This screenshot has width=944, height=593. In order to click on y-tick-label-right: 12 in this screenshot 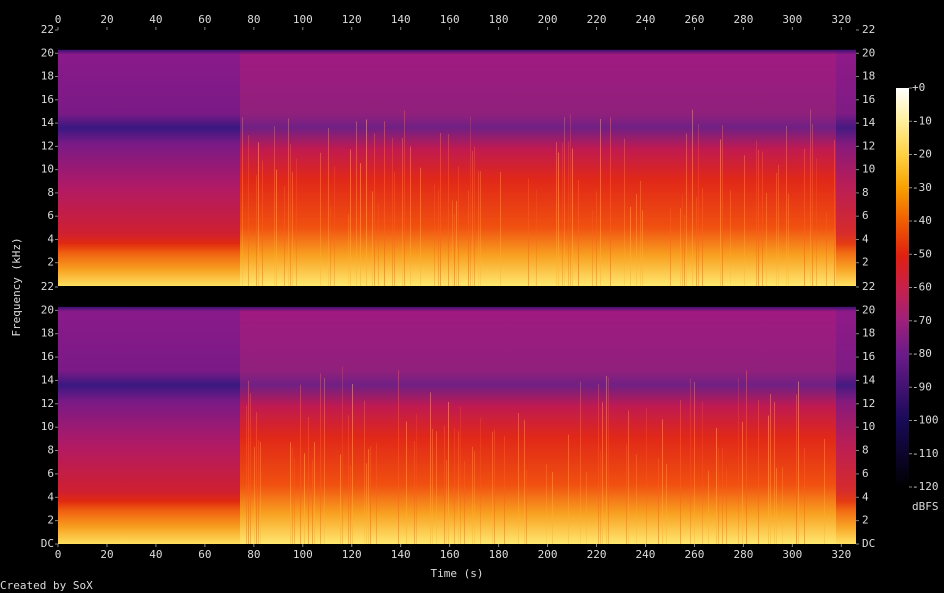, I will do `click(868, 403)`.